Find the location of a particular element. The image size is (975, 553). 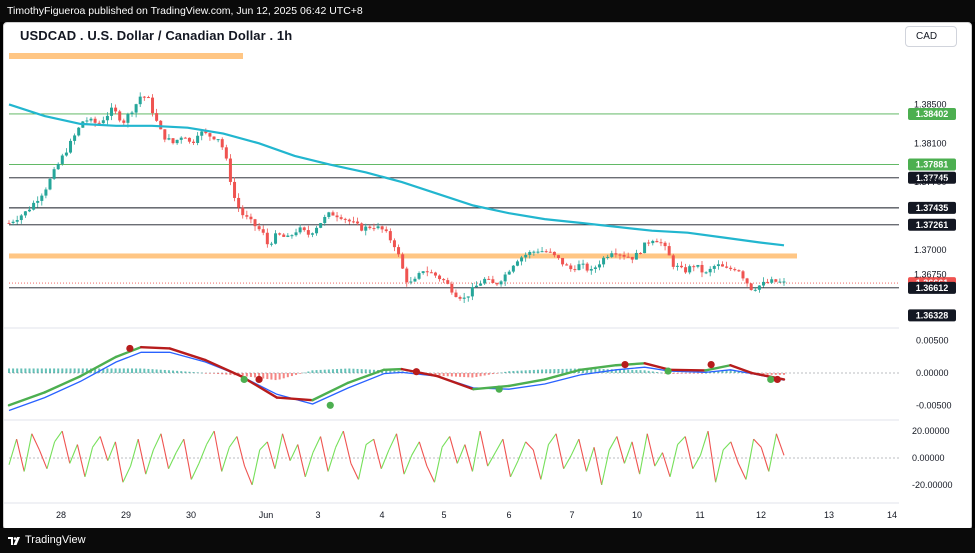

footer-bar: TradingView is located at coordinates (487, 540).